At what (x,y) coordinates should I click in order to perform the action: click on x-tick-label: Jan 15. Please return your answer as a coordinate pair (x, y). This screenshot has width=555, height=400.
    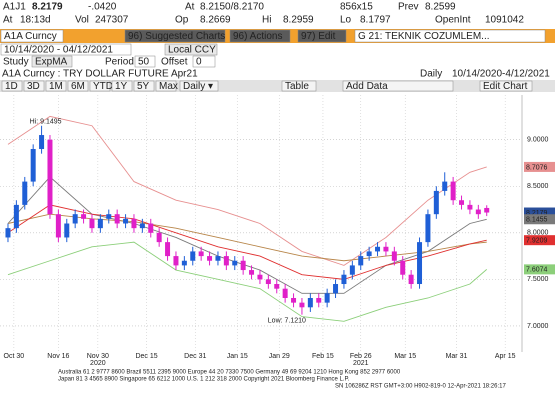
    Looking at the image, I should click on (237, 356).